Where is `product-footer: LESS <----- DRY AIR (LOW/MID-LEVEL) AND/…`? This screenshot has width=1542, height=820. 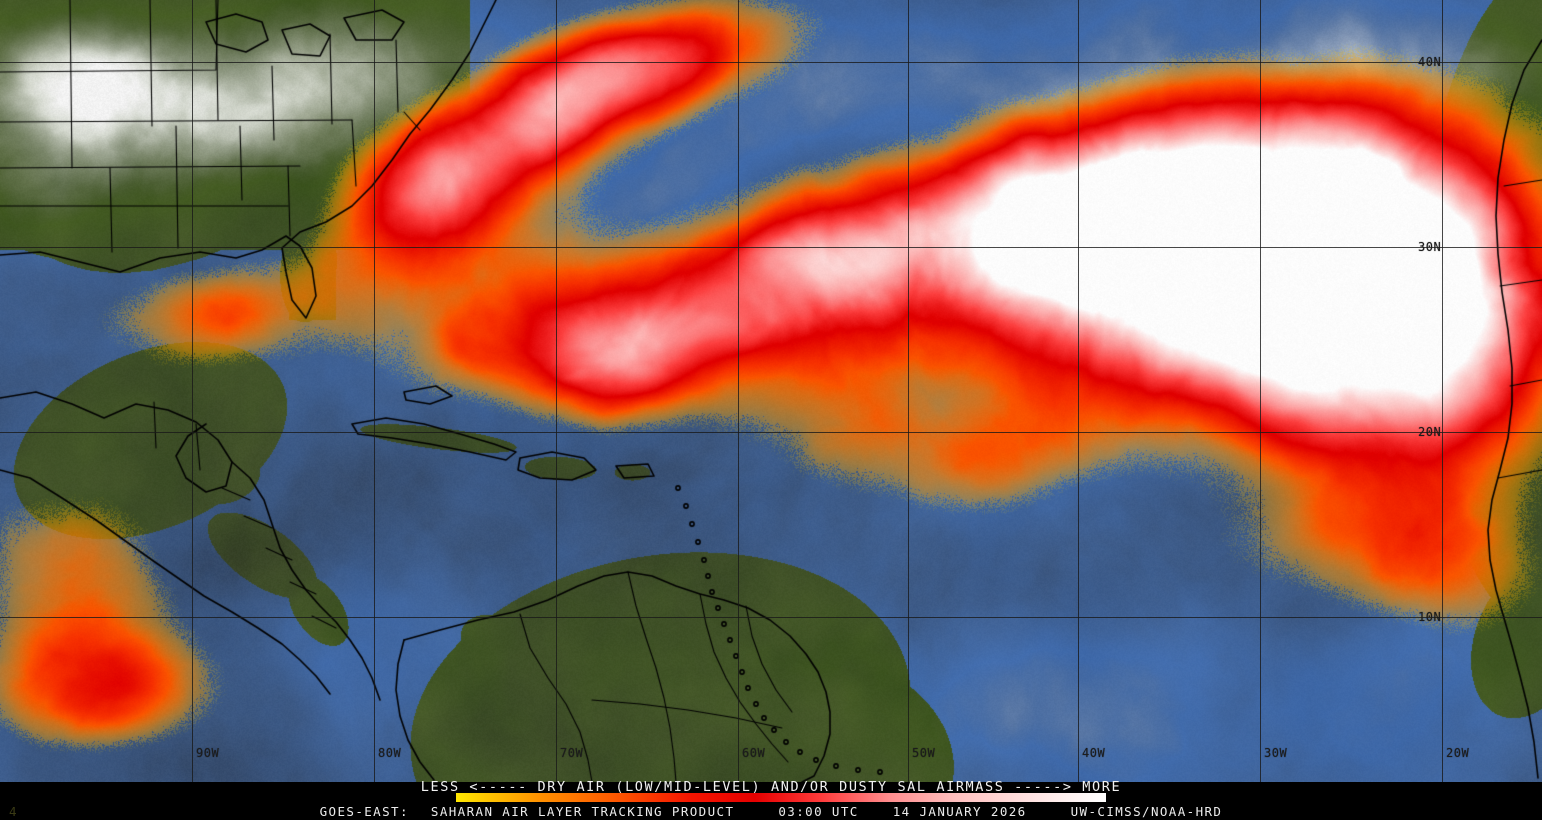 product-footer: LESS <----- DRY AIR (LOW/MID-LEVEL) AND/… is located at coordinates (771, 799).